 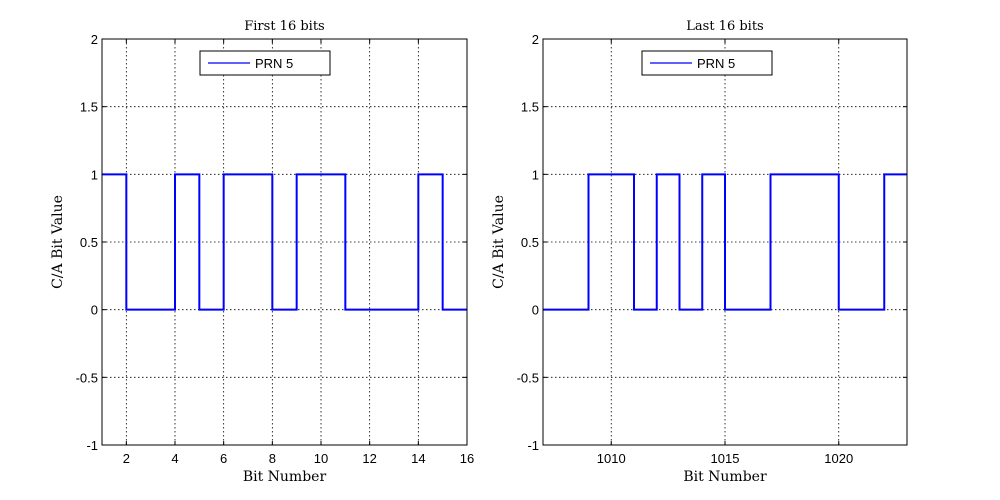 I want to click on x-tick-label: 1015, so click(x=725, y=458).